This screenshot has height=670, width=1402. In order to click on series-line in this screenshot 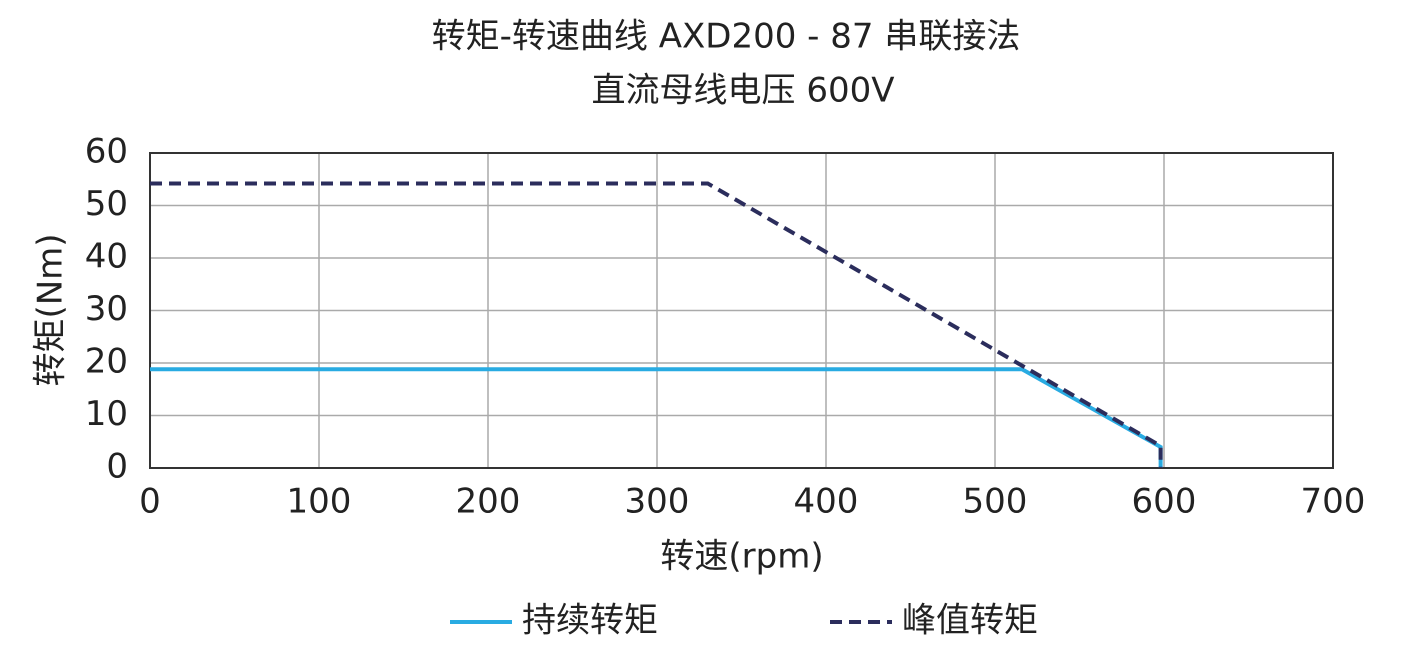, I will do `click(656, 417)`.